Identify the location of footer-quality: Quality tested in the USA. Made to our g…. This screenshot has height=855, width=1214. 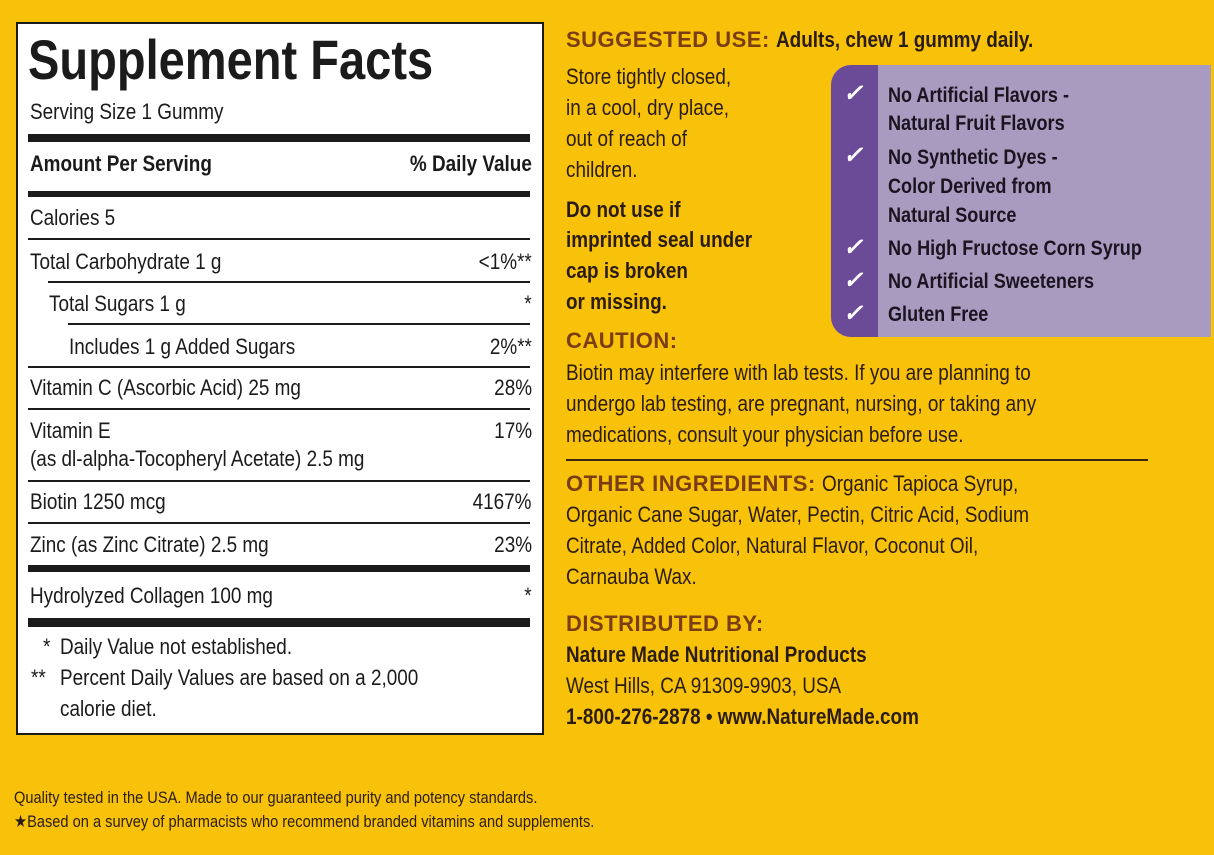
(276, 797).